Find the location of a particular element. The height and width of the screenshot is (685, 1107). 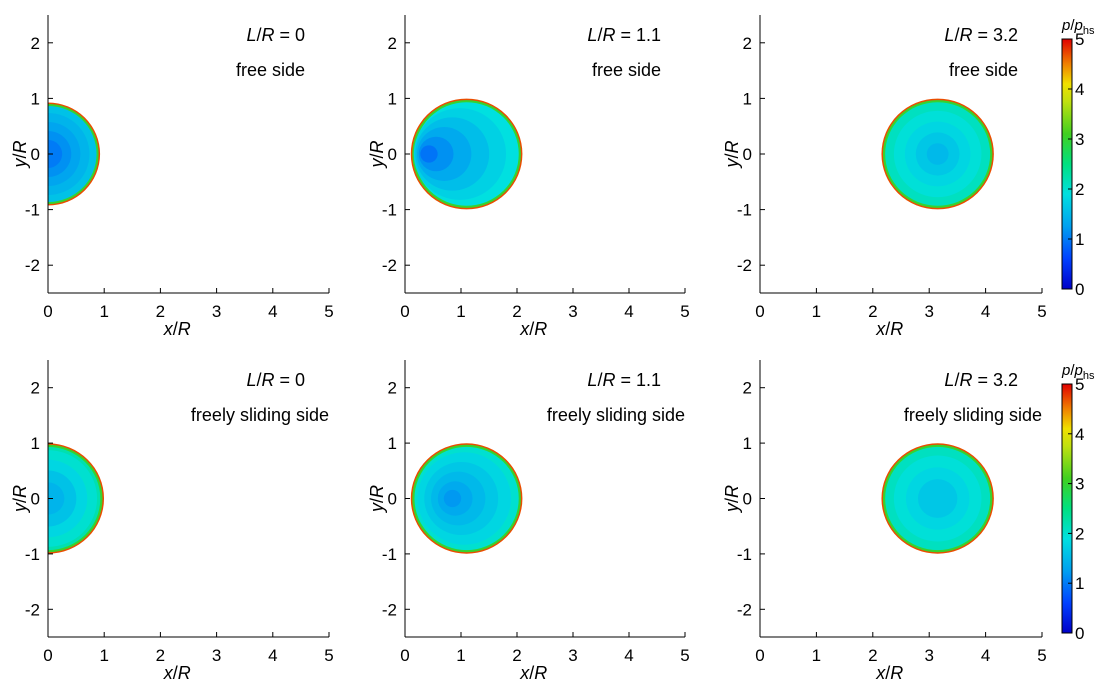

colorbar-0: 0 1 2 3 4 5p/phs is located at coordinates (1078, 158).